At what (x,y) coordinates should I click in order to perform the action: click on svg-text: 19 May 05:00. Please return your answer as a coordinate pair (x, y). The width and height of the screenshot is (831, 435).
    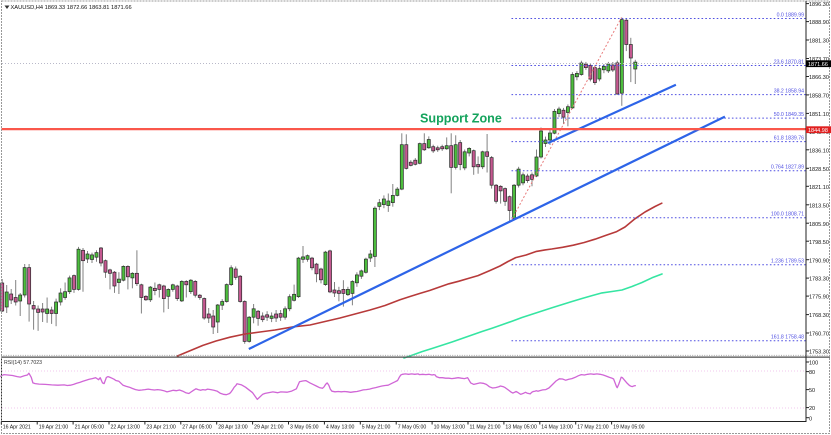
    Looking at the image, I should click on (629, 428).